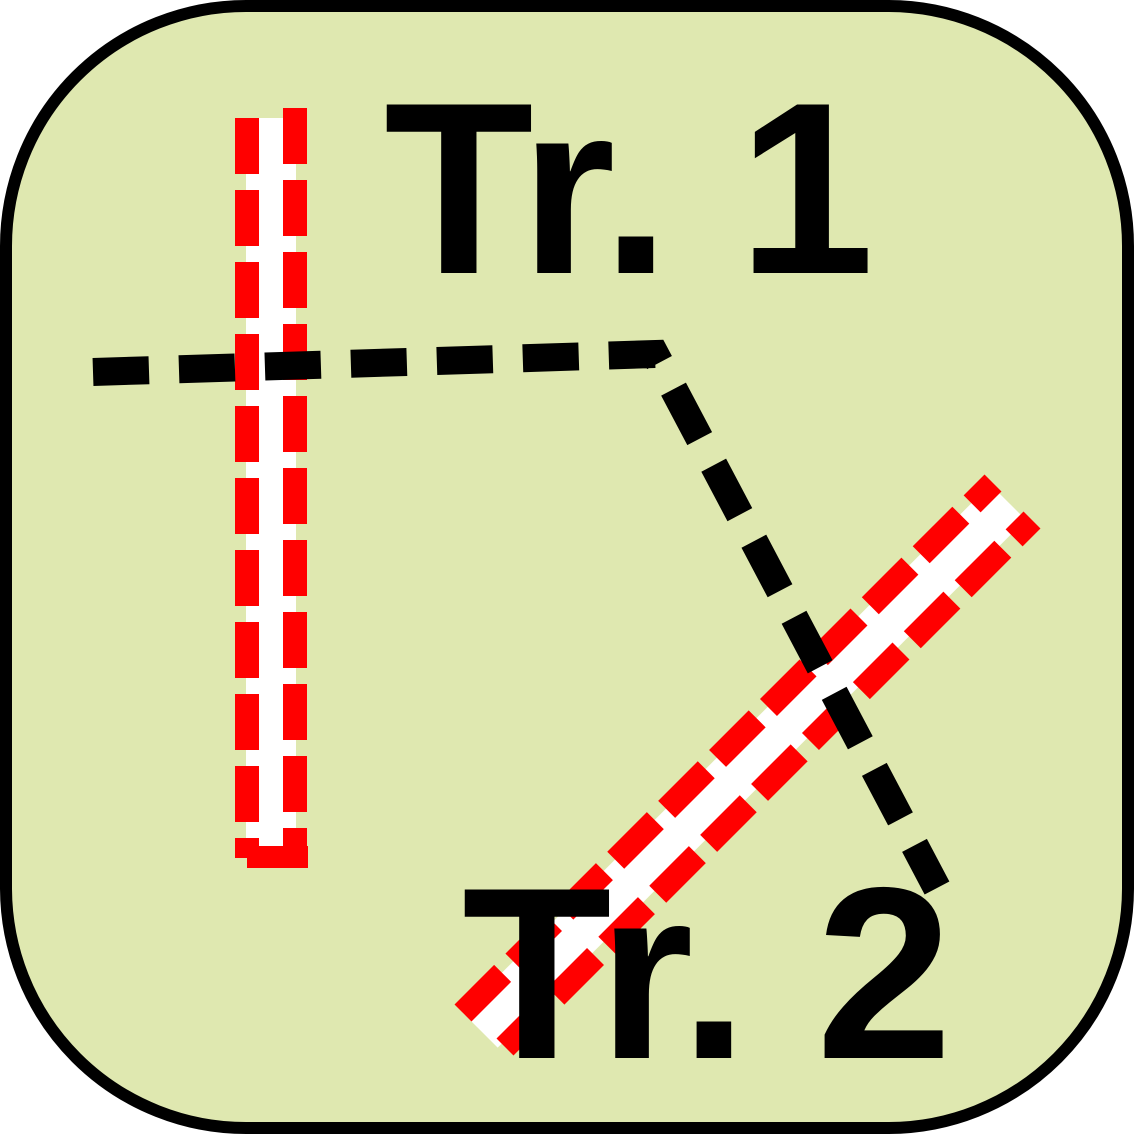 The image size is (1134, 1134). Describe the element at coordinates (629, 188) in the screenshot. I see `track-1-label: Tr. 1` at that location.